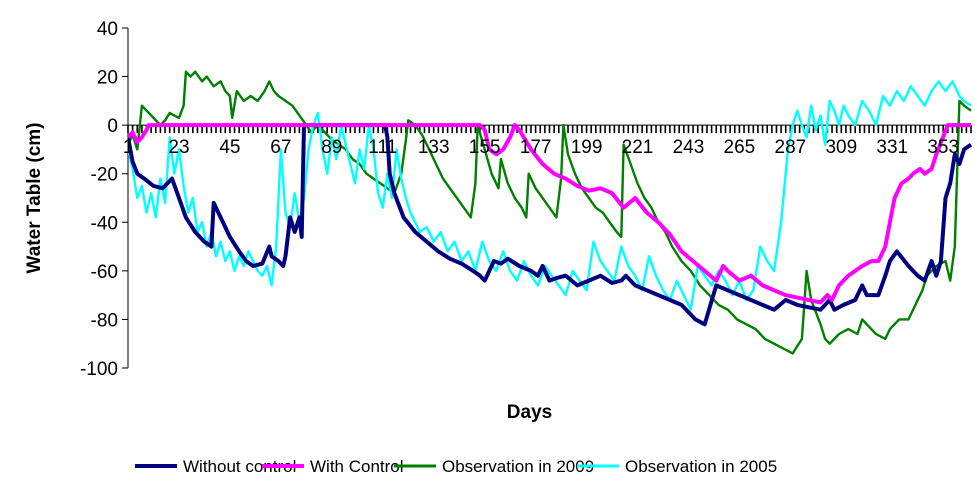 The image size is (975, 493). I want to click on legend-label: Without control, so click(239, 466).